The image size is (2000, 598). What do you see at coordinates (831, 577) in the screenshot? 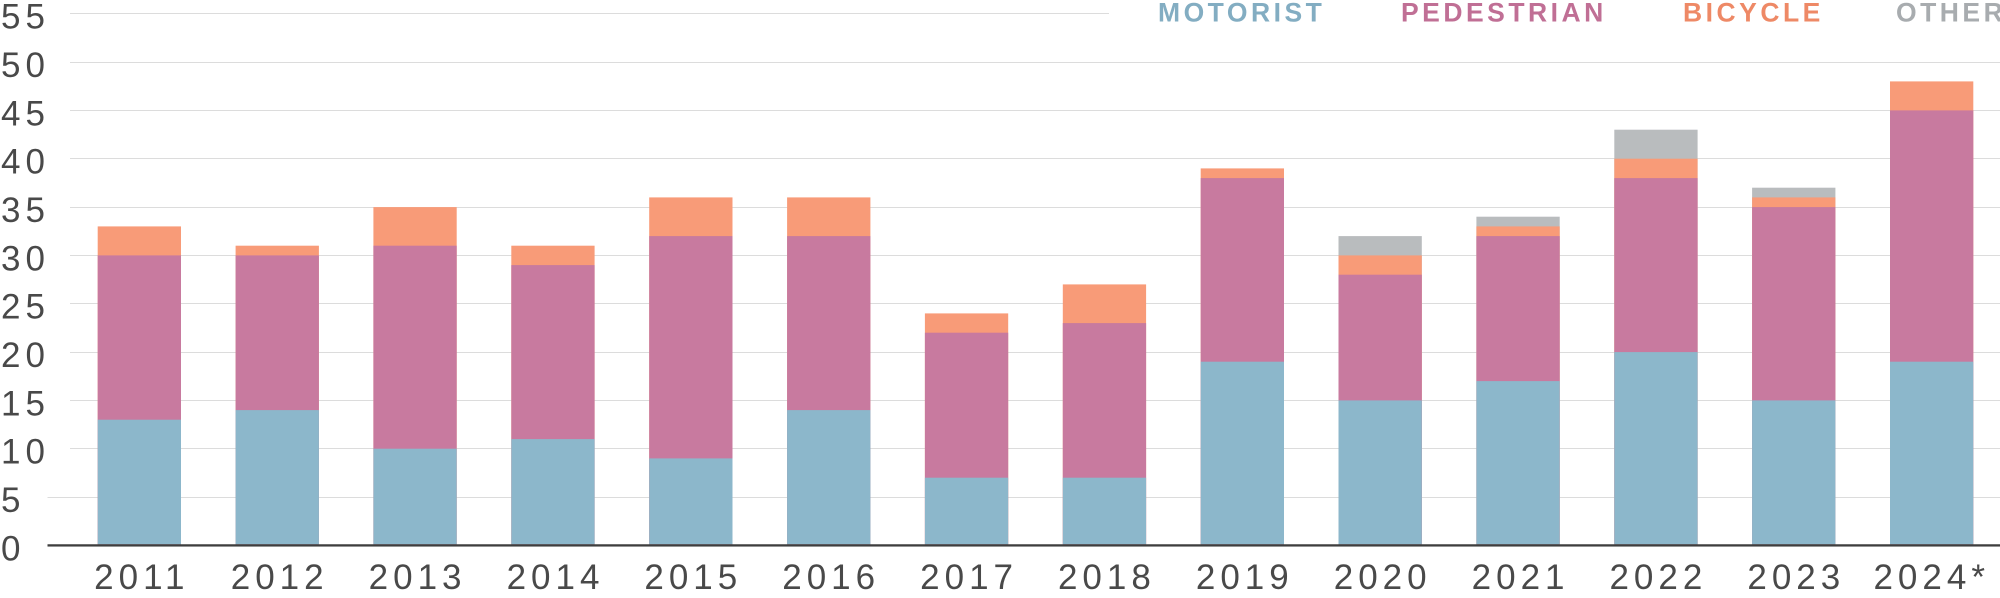
I see `svg-text: 2016` at bounding box center [831, 577].